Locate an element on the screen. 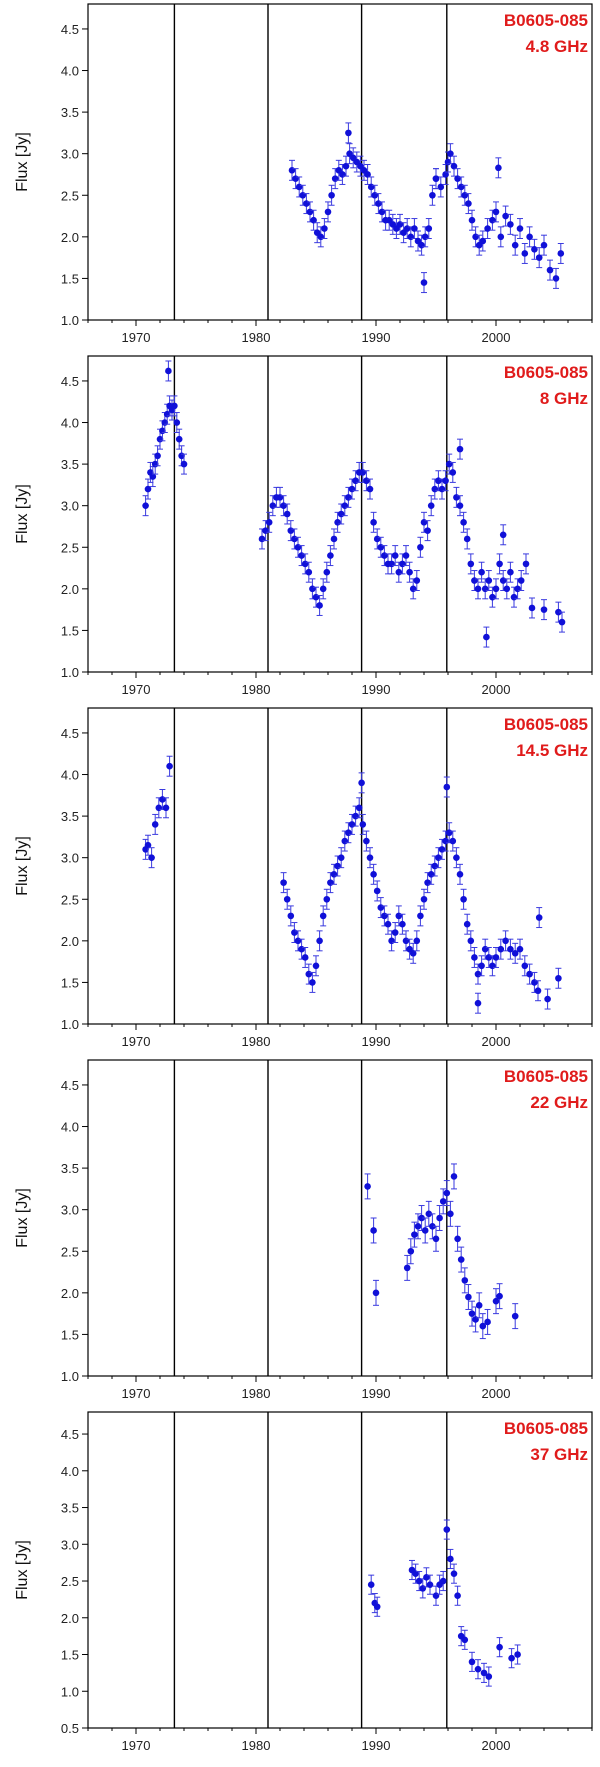 The width and height of the screenshot is (600, 1767). y-tick-label: 0.5 is located at coordinates (70, 1728).